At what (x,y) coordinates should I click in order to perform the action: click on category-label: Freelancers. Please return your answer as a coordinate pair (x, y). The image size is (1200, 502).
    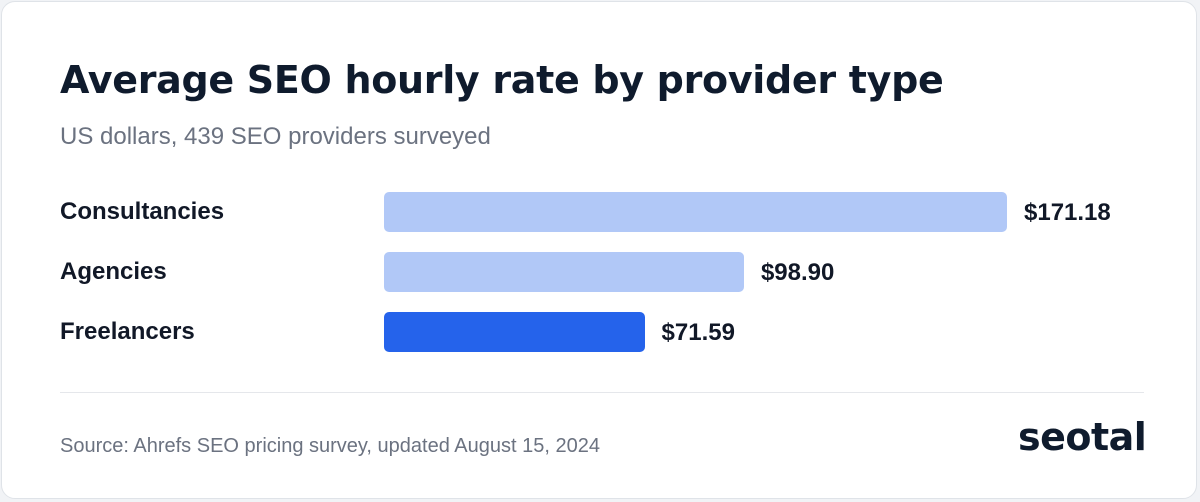
    Looking at the image, I should click on (127, 331).